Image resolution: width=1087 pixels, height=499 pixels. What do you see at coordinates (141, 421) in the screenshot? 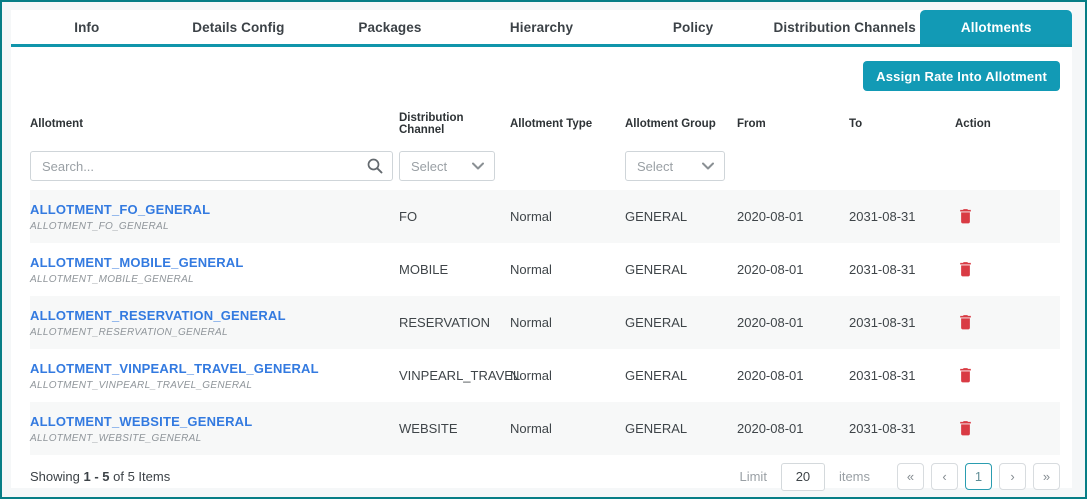
I see `allotment-link: ALLOTMENT_WEBSITE_GENERAL` at bounding box center [141, 421].